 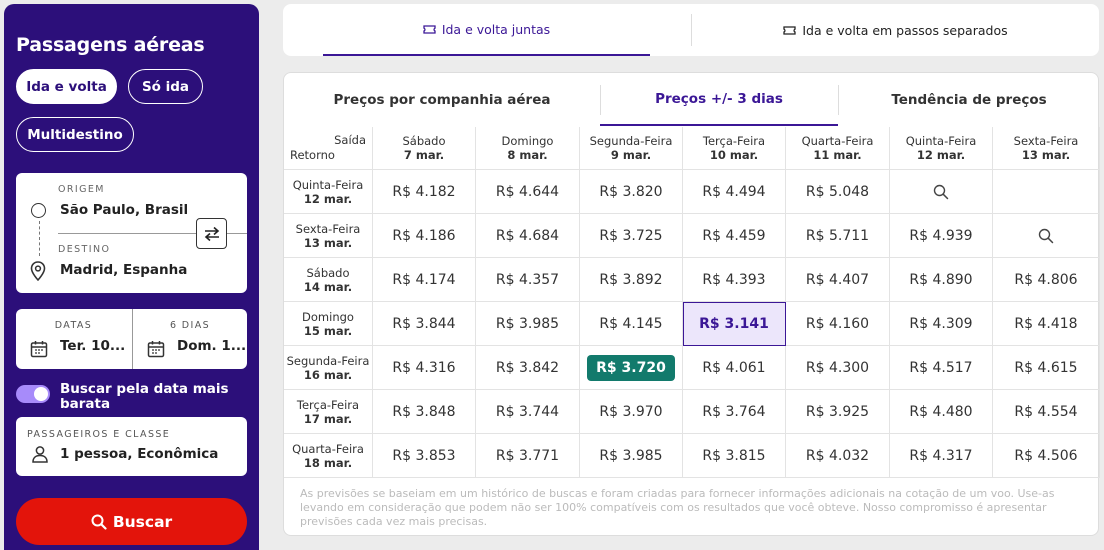 What do you see at coordinates (33, 394) in the screenshot?
I see `cheapest-date-toggle` at bounding box center [33, 394].